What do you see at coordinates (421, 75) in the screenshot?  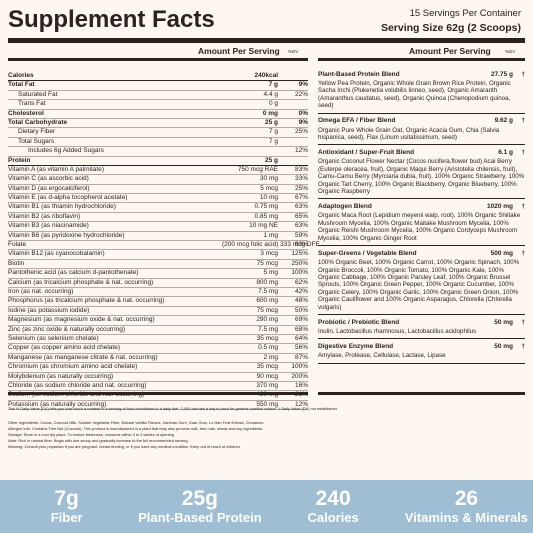 I see `blend-header: Plant-Based Protein Blend 27.75 g †` at bounding box center [421, 75].